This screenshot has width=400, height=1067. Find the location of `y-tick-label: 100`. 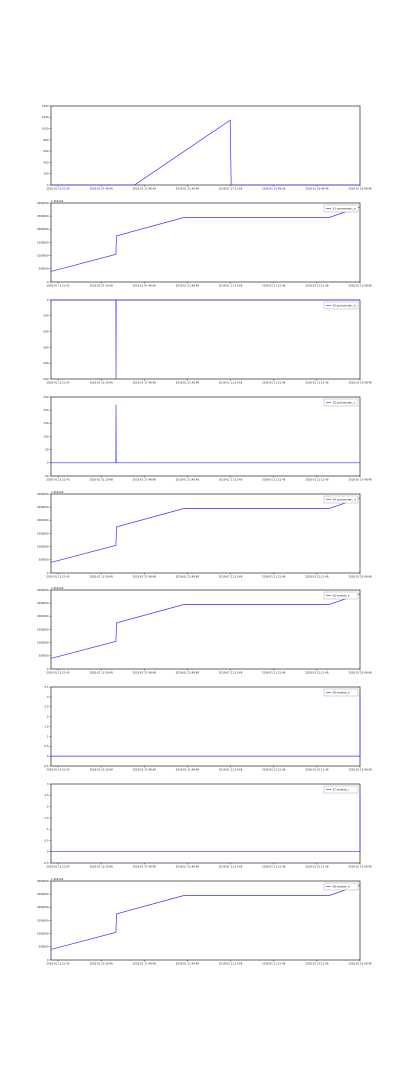

y-tick-label: 100 is located at coordinates (46, 436).